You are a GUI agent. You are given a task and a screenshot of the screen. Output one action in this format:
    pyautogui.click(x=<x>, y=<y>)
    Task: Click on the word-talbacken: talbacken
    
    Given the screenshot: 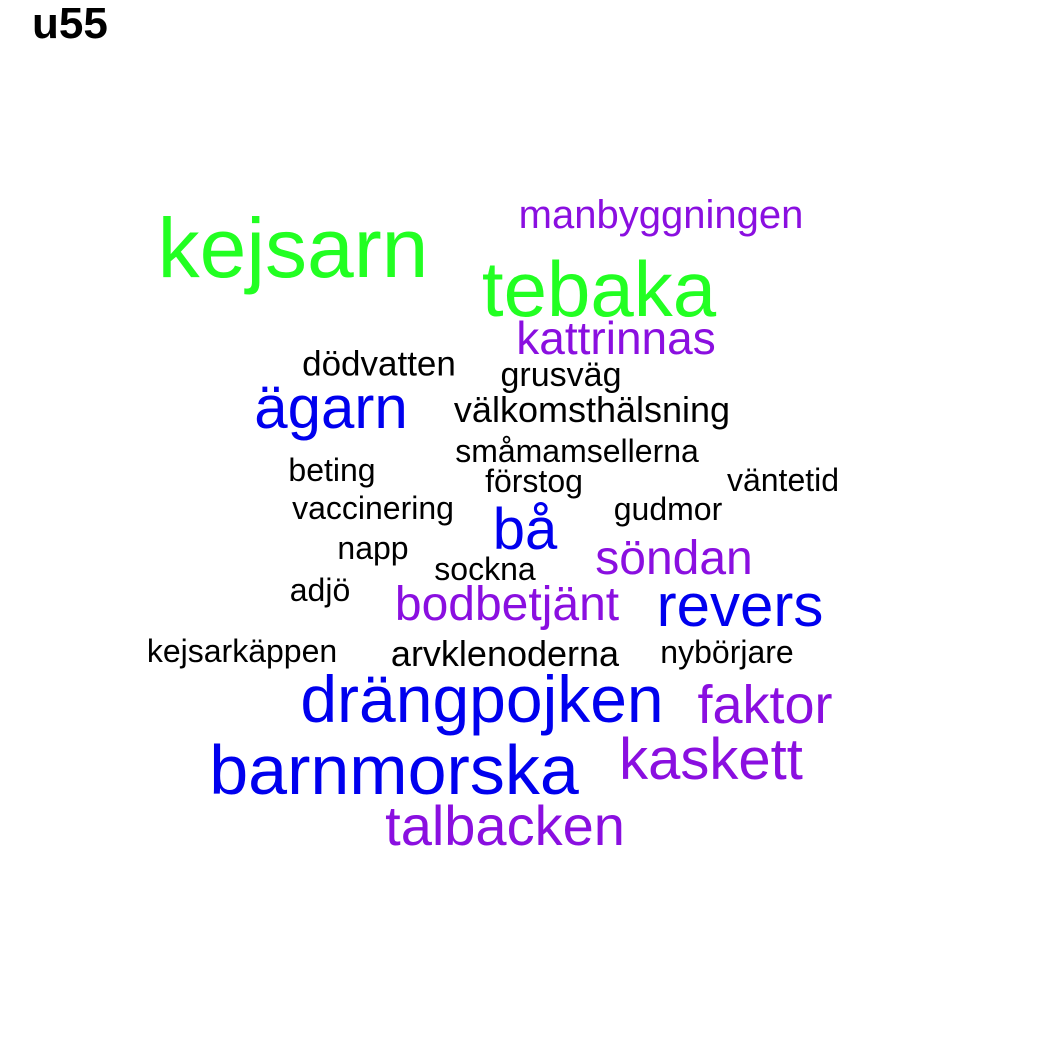 What is the action you would take?
    pyautogui.click(x=505, y=825)
    